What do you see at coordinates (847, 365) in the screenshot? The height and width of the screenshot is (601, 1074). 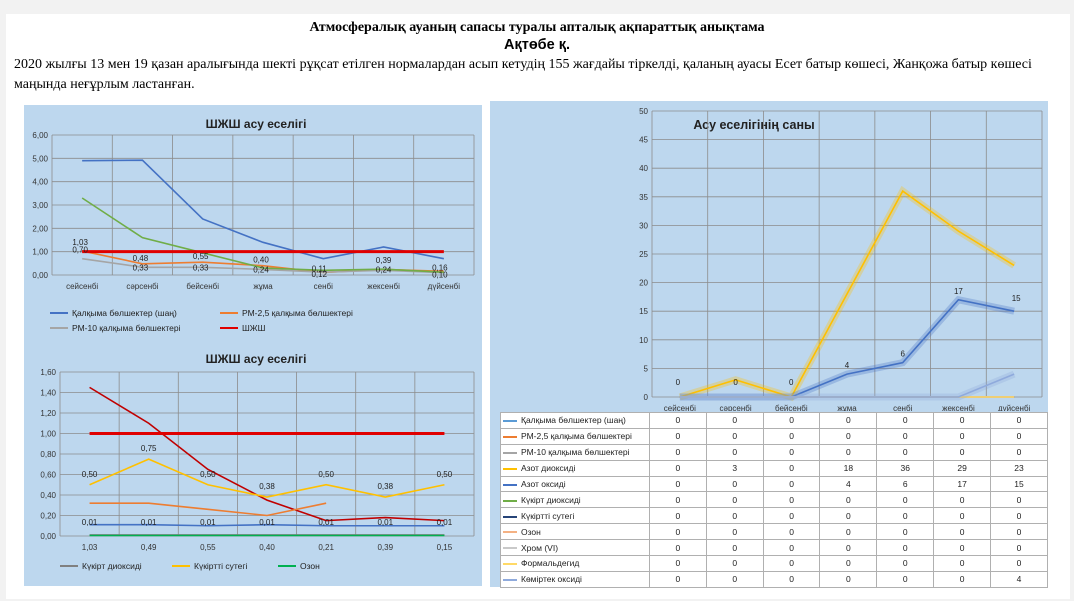 I see `data-label: 4` at bounding box center [847, 365].